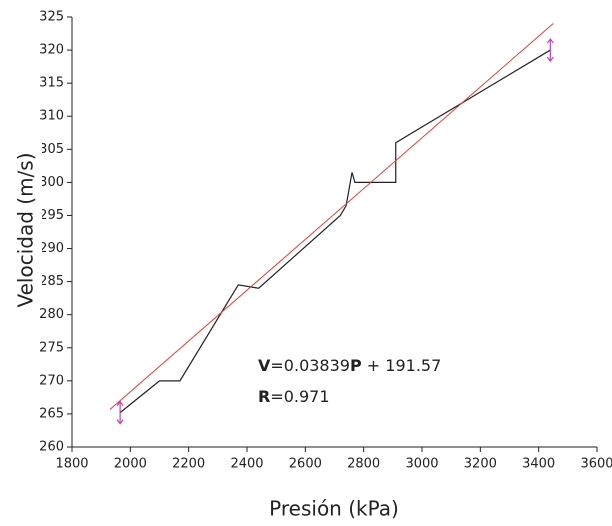  Describe the element at coordinates (51, 380) in the screenshot. I see `y-tick-label: 270` at that location.